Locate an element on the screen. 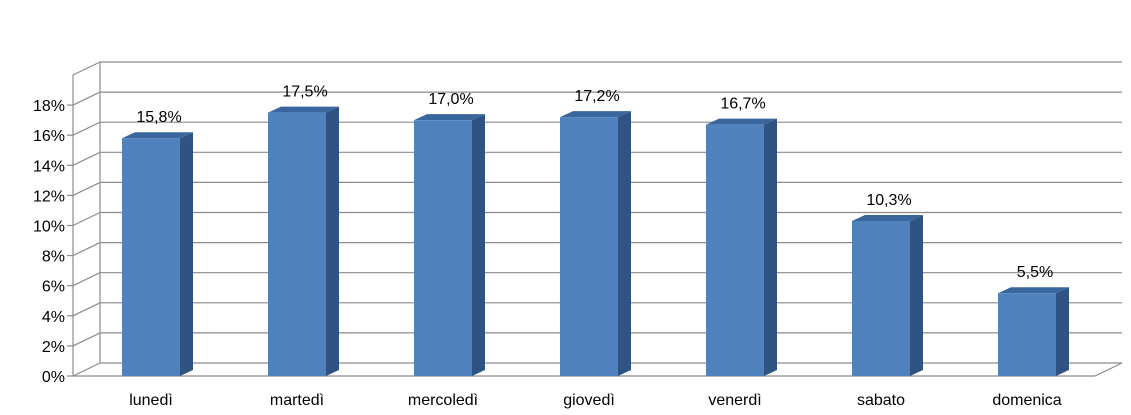  category-label: sabato is located at coordinates (881, 400).